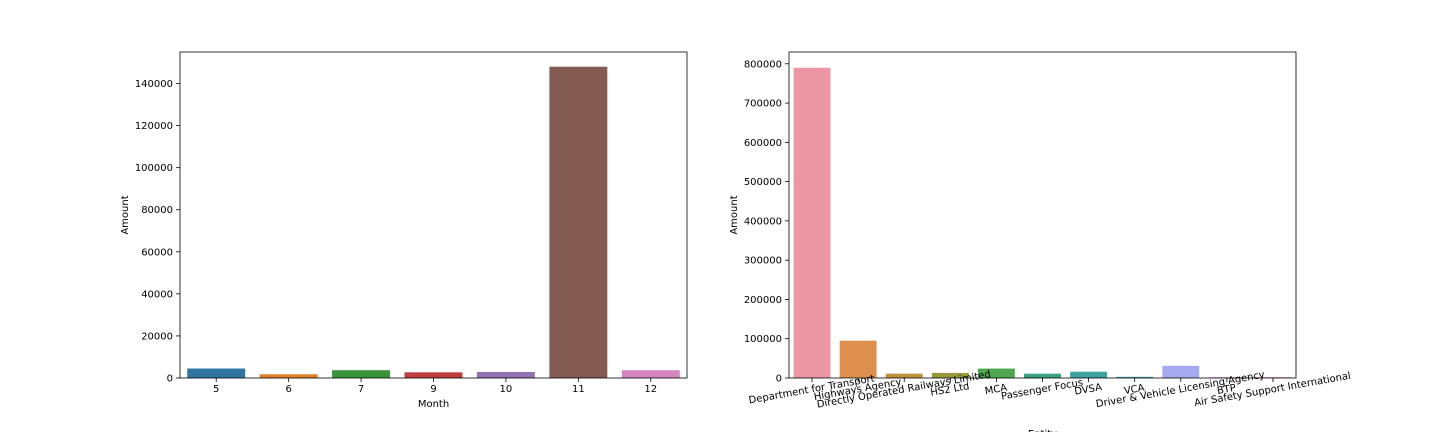 This screenshot has height=432, width=1440. Describe the element at coordinates (578, 389) in the screenshot. I see `x-tick-label-0-5: 11` at that location.